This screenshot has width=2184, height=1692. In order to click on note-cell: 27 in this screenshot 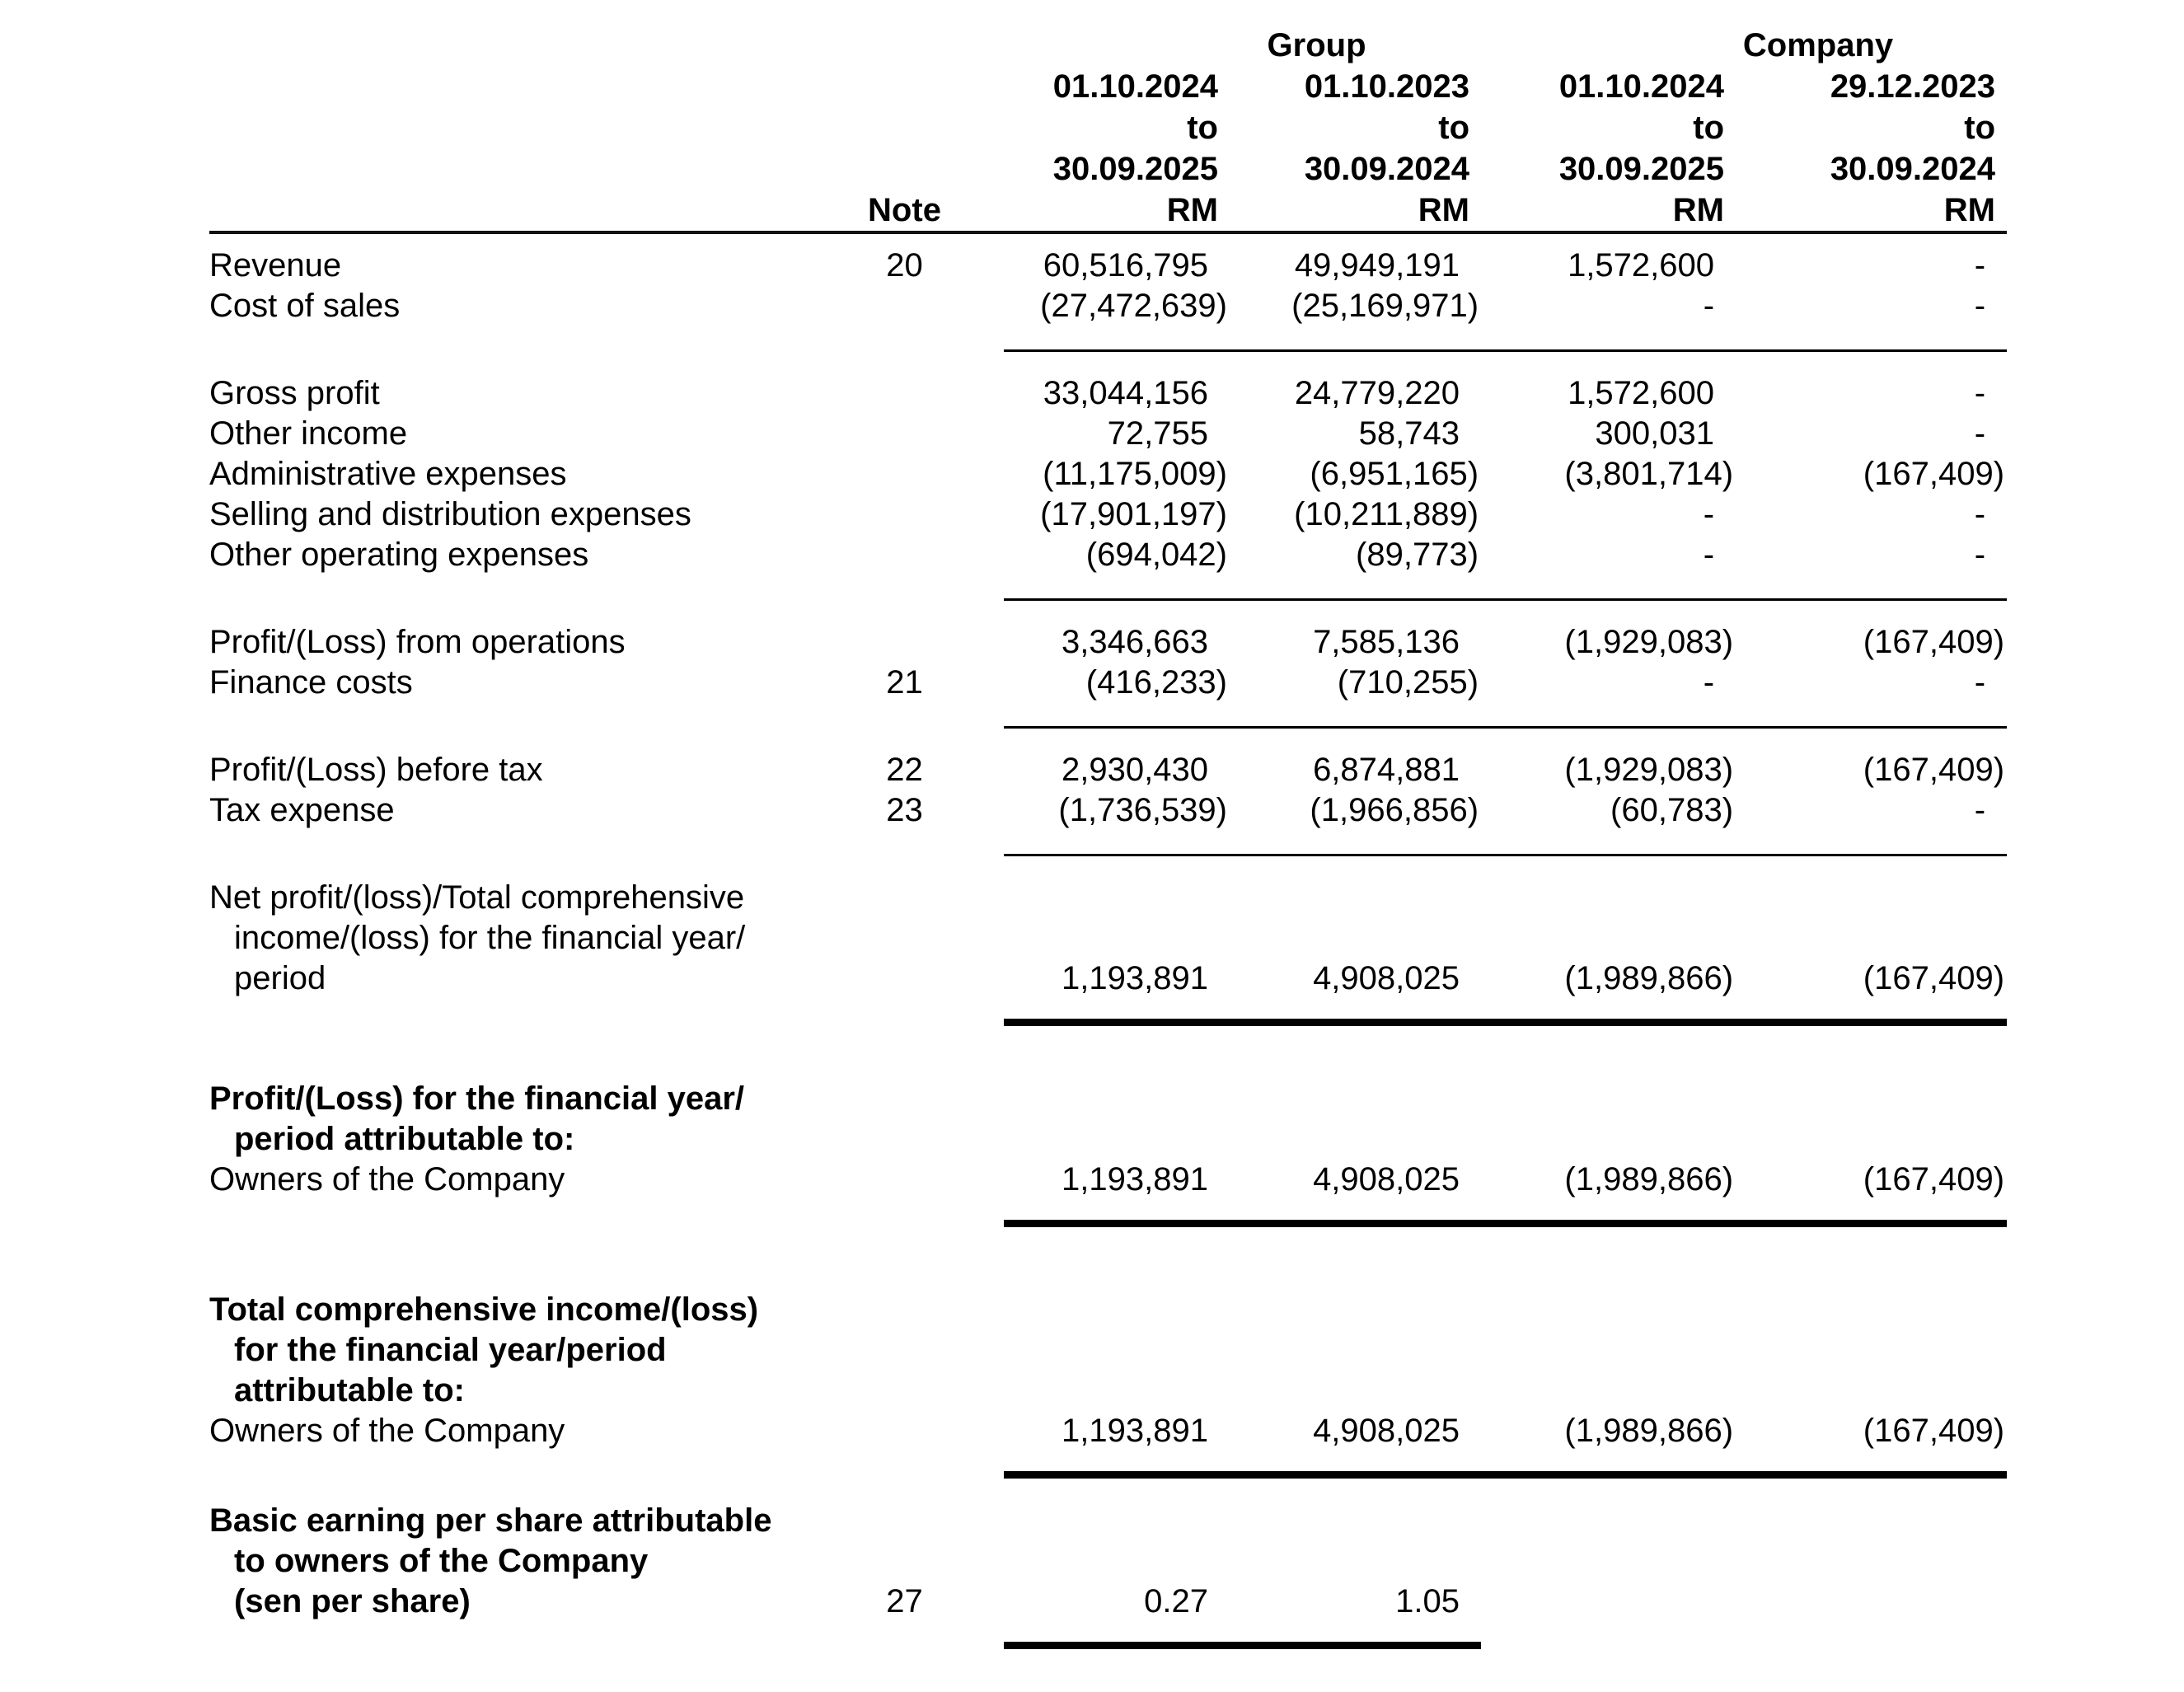, I will do `click(904, 1601)`.